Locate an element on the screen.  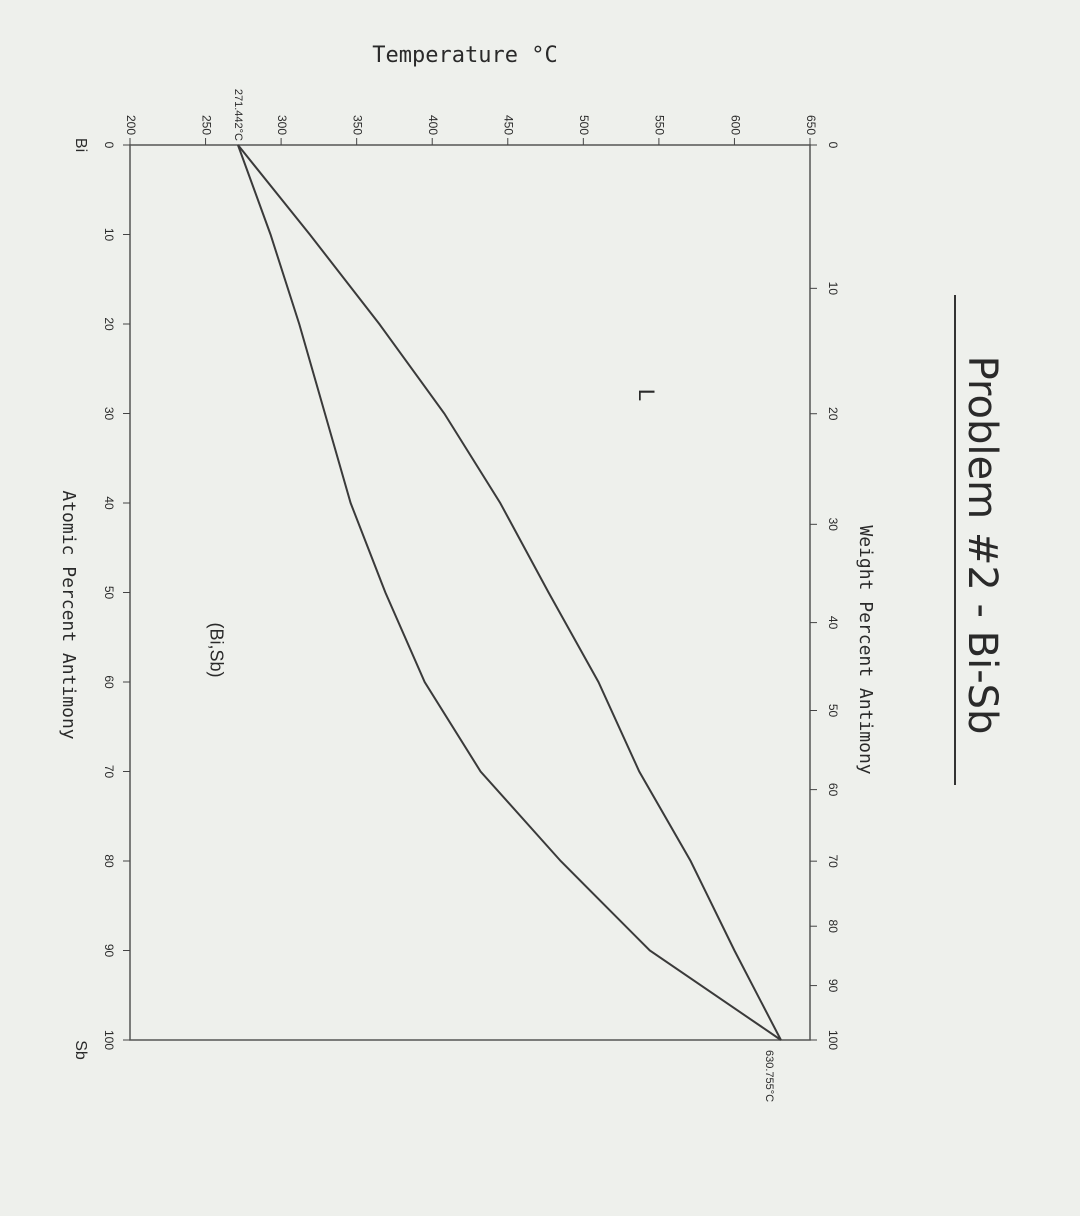
x-tick-label: 60 is located at coordinates (109, 682).